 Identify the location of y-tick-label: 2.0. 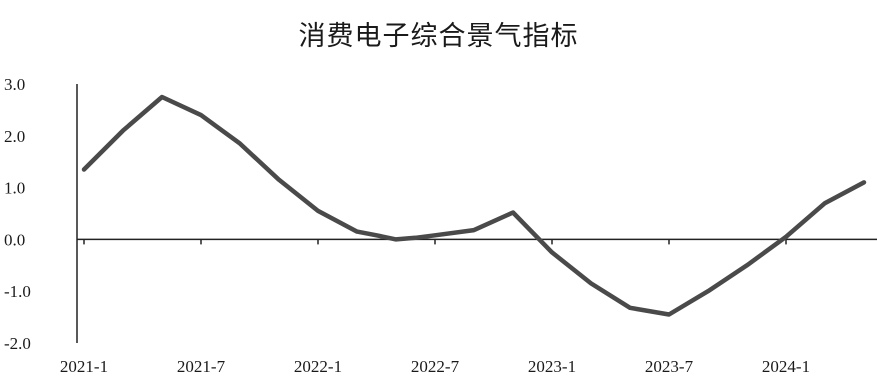
(14, 136).